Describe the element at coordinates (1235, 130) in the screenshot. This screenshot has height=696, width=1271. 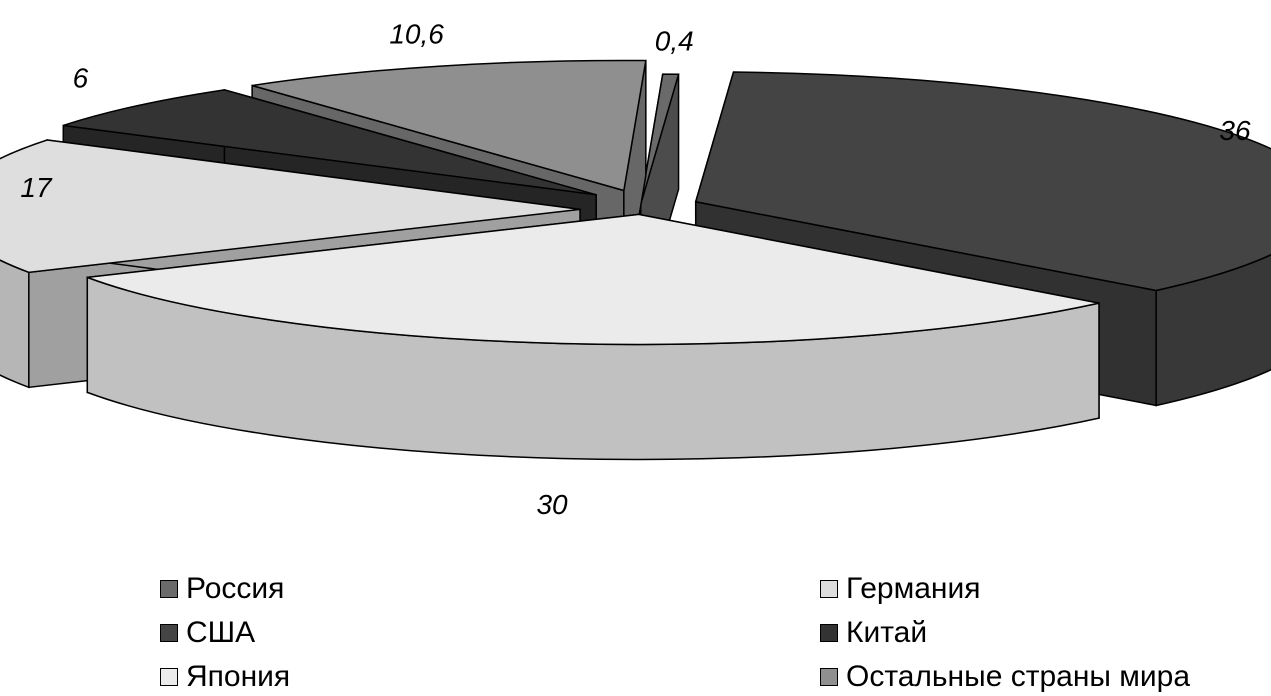
I see `data-label-1: 36` at that location.